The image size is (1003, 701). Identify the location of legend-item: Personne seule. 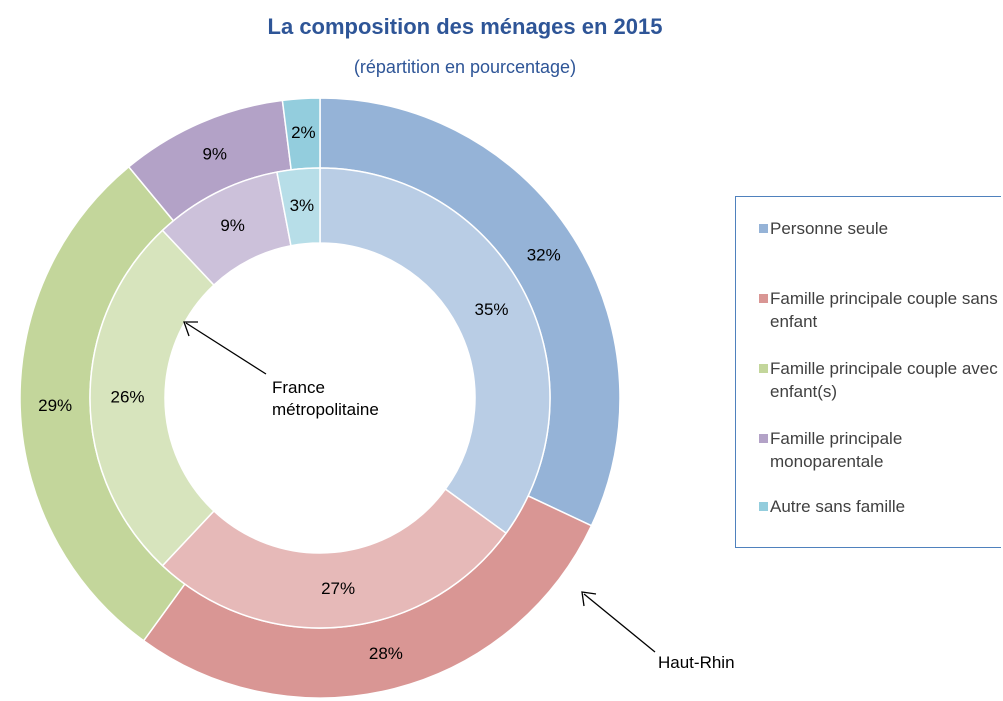
(881, 228).